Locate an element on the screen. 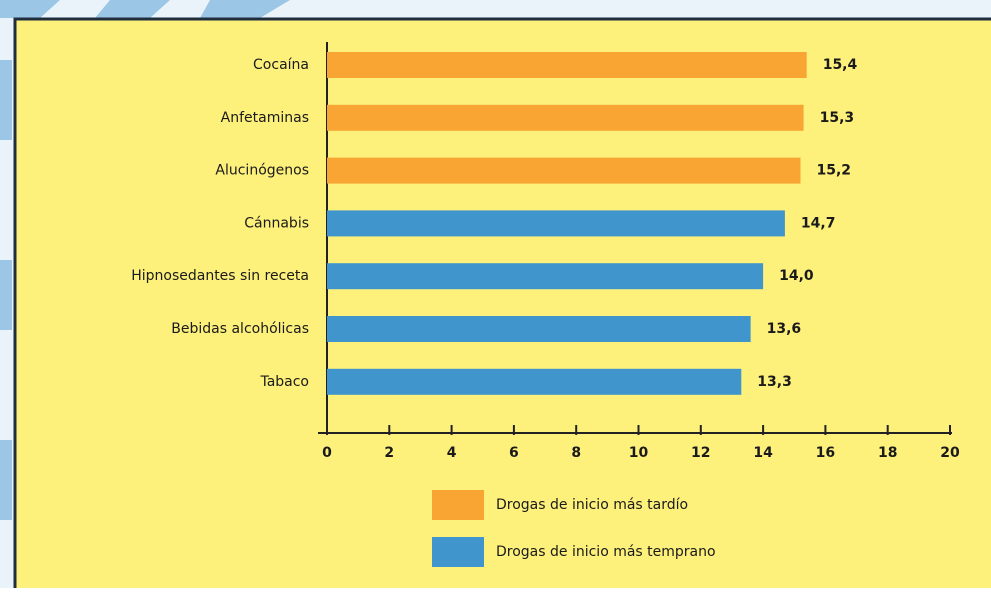 This screenshot has width=991, height=592. legend-label: Drogas de inicio más temprano is located at coordinates (606, 552).